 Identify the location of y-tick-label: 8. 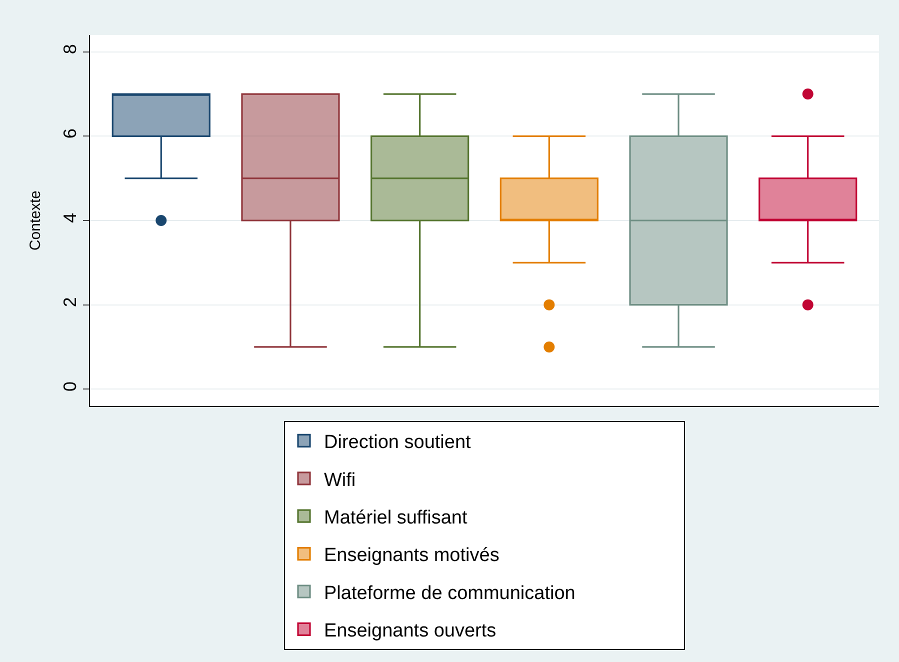
(70, 49).